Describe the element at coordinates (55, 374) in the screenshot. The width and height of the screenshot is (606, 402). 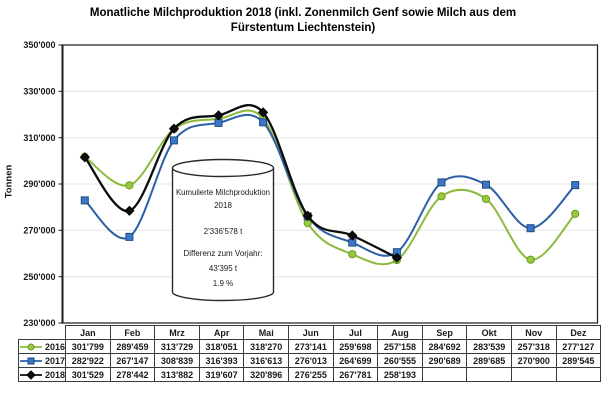
I see `legend-label-2018: 2018` at that location.